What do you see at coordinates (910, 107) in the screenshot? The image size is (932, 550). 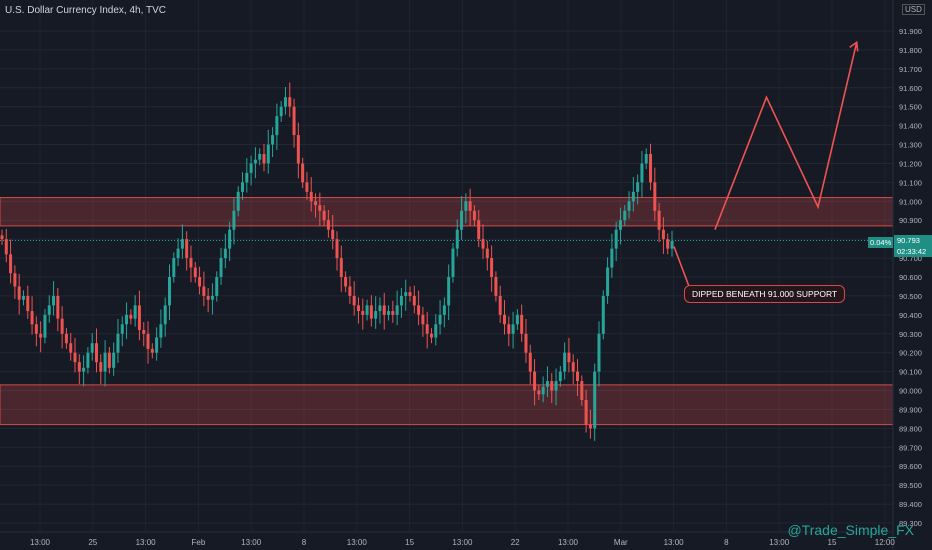 I see `y-tick-label: 91.500` at bounding box center [910, 107].